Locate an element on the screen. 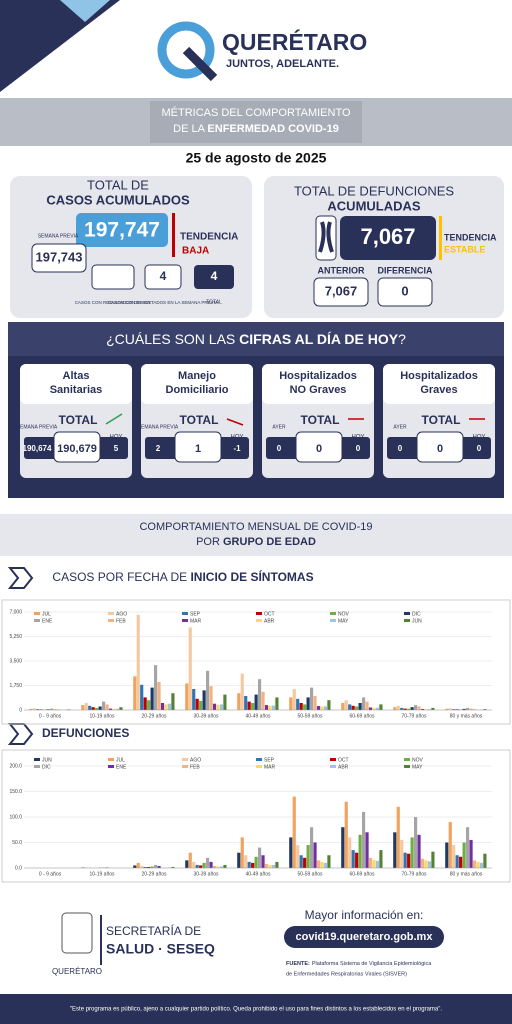  y-tick-label: 0 is located at coordinates (20, 710).